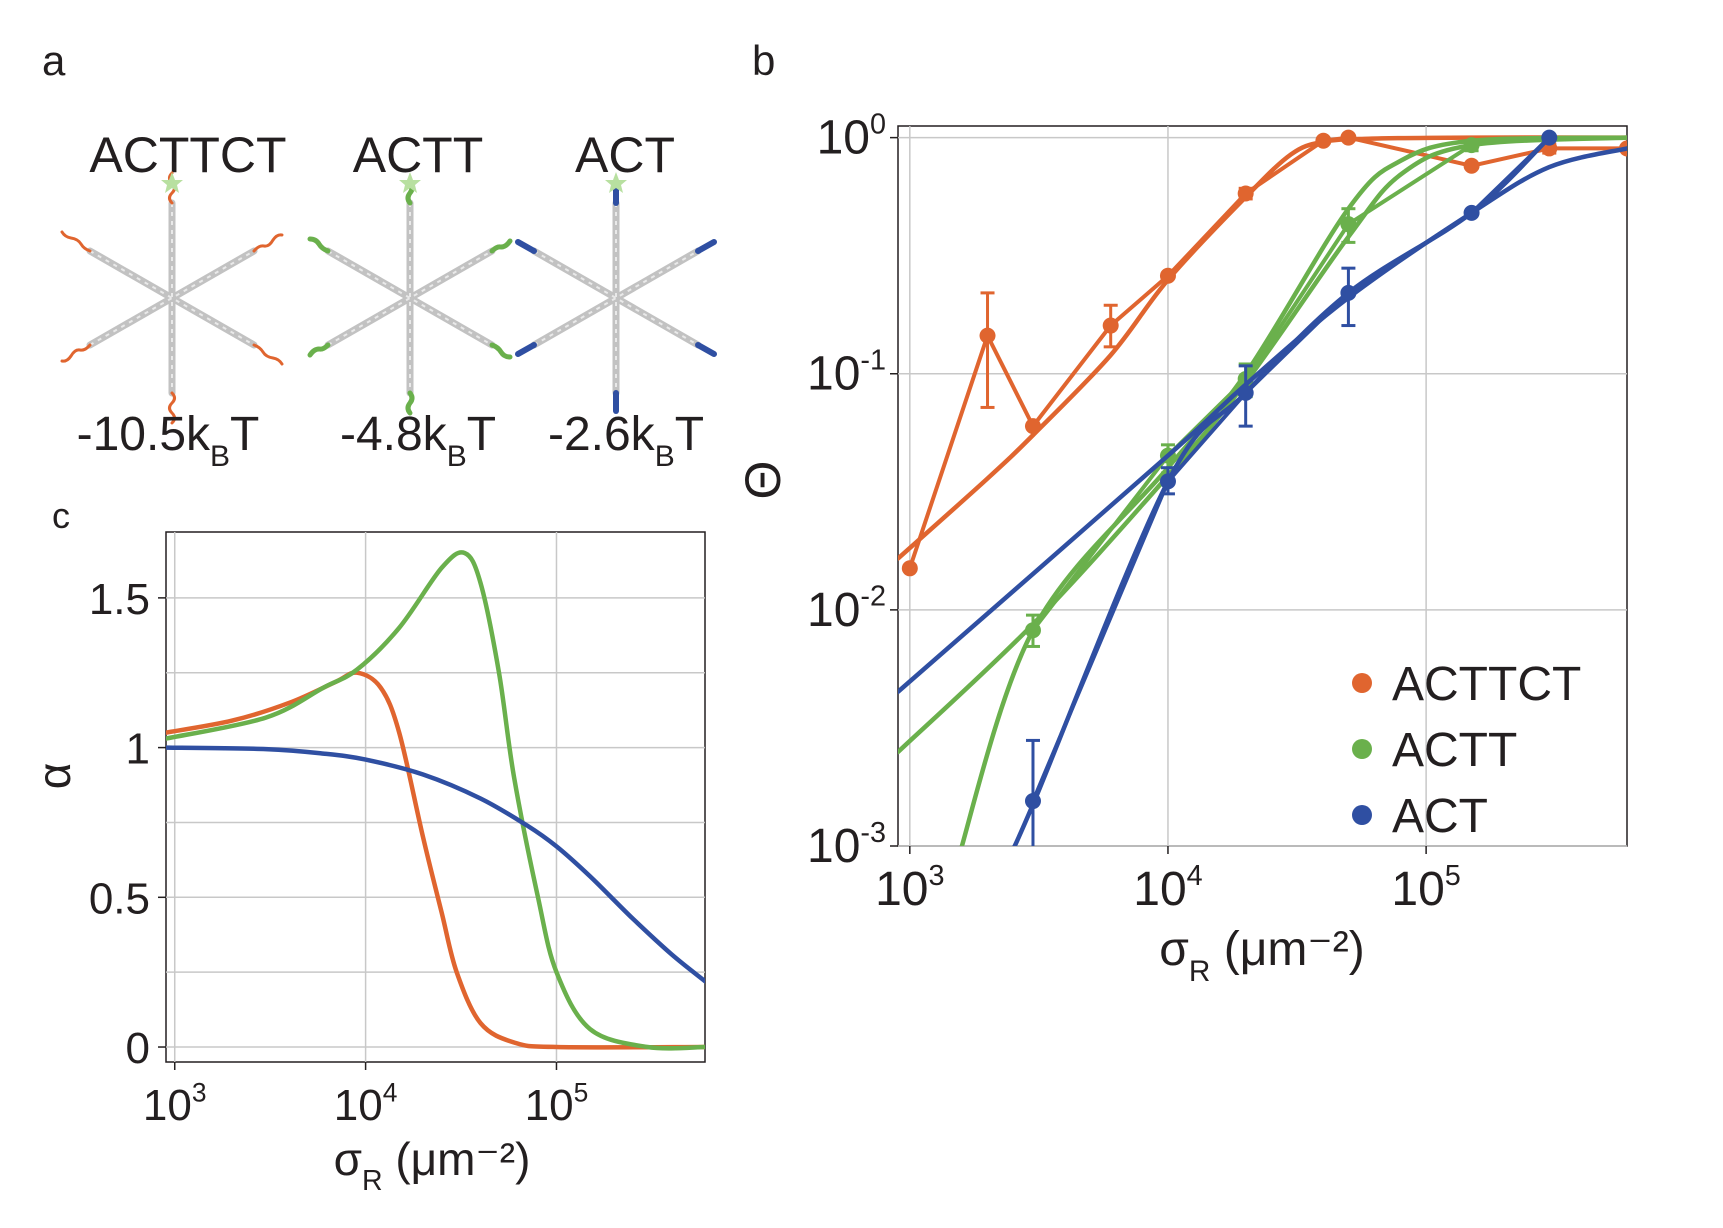  Describe the element at coordinates (138, 1048) in the screenshot. I see `y-tick-label: 0` at that location.